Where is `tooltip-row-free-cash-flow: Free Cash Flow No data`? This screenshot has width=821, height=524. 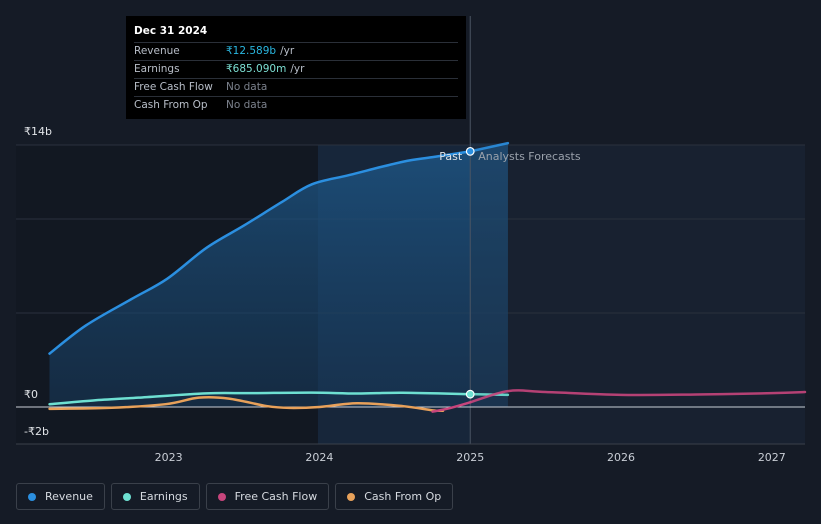
tooltip-row-free-cash-flow: Free Cash Flow No data is located at coordinates (296, 88).